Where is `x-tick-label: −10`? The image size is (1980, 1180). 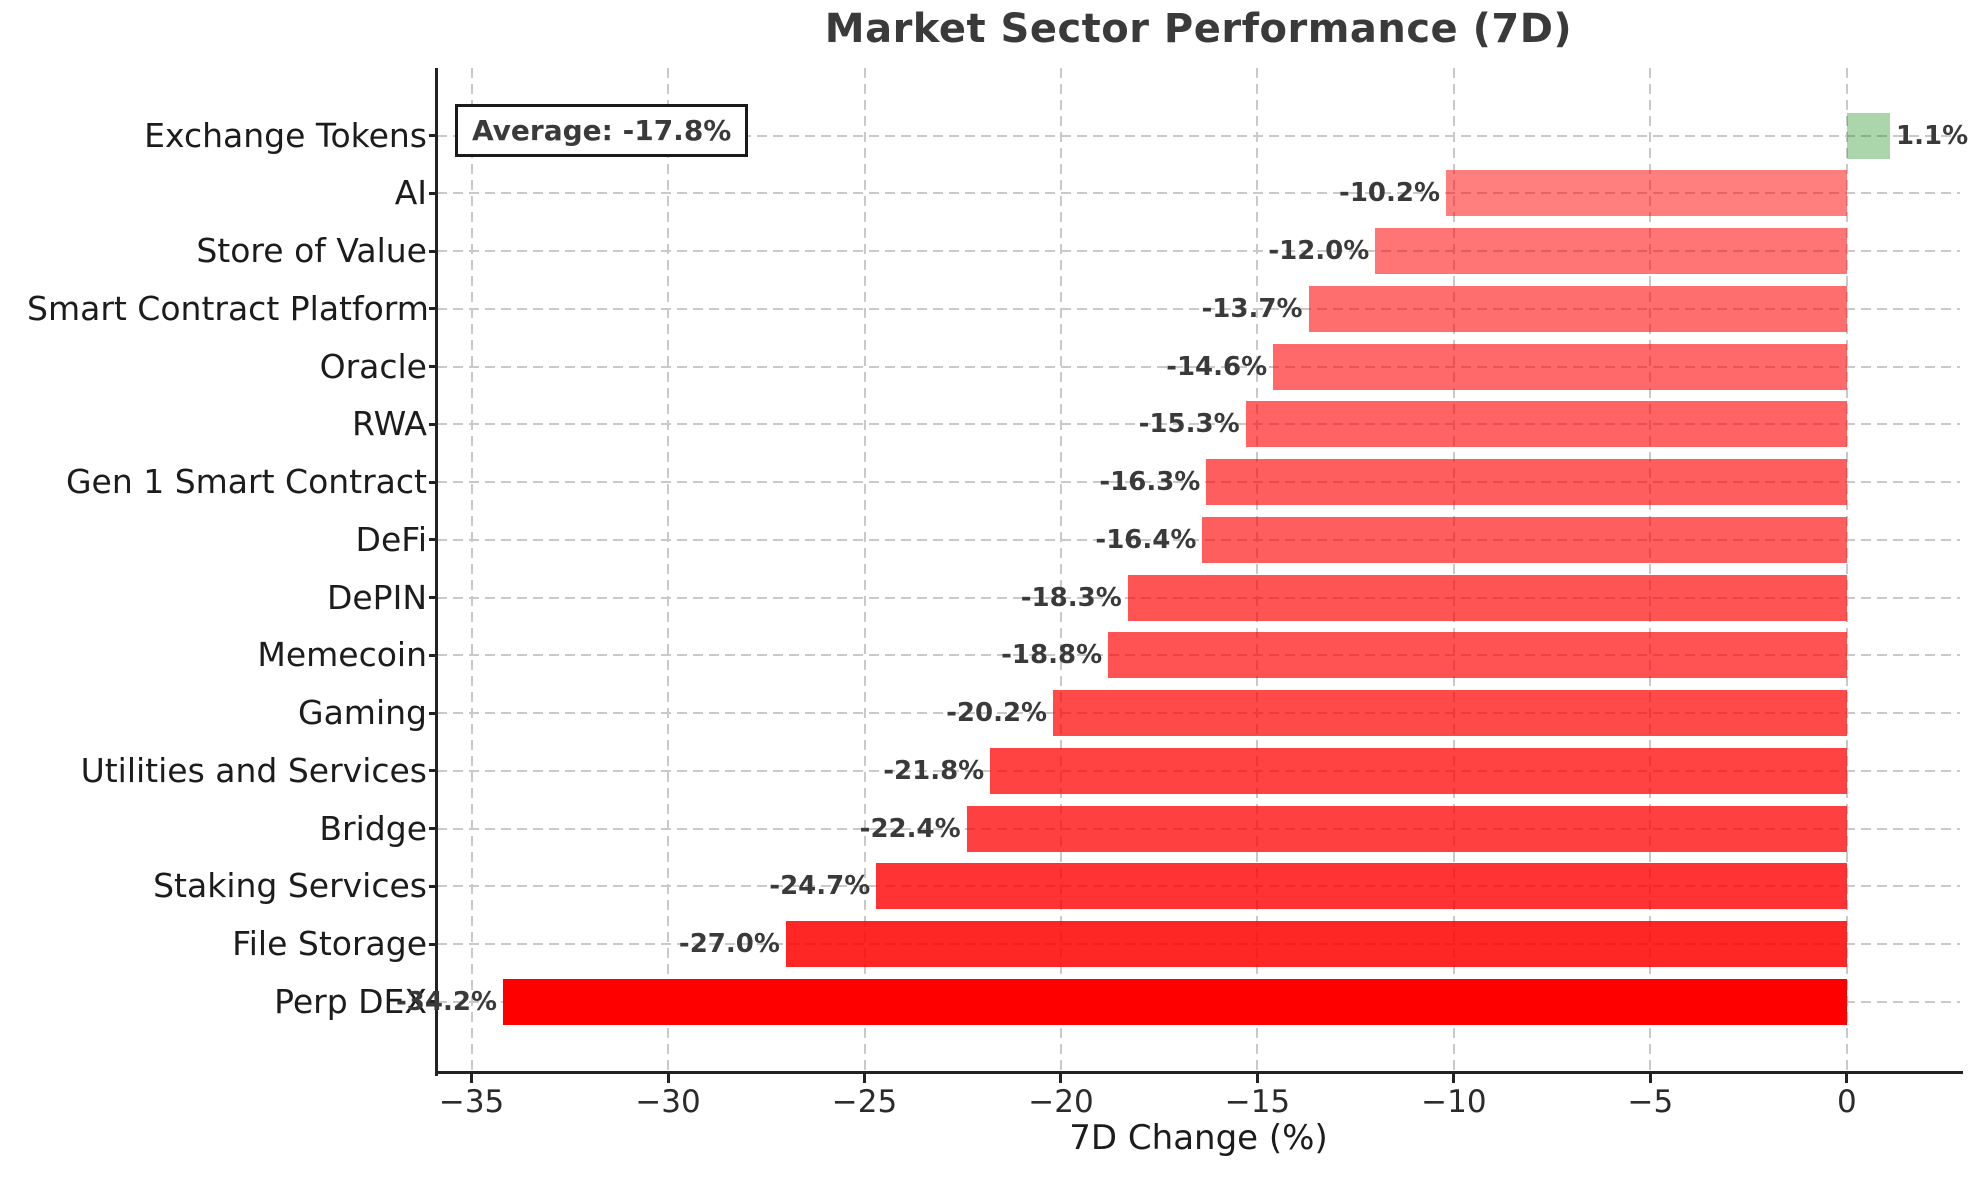 x-tick-label: −10 is located at coordinates (1454, 1102).